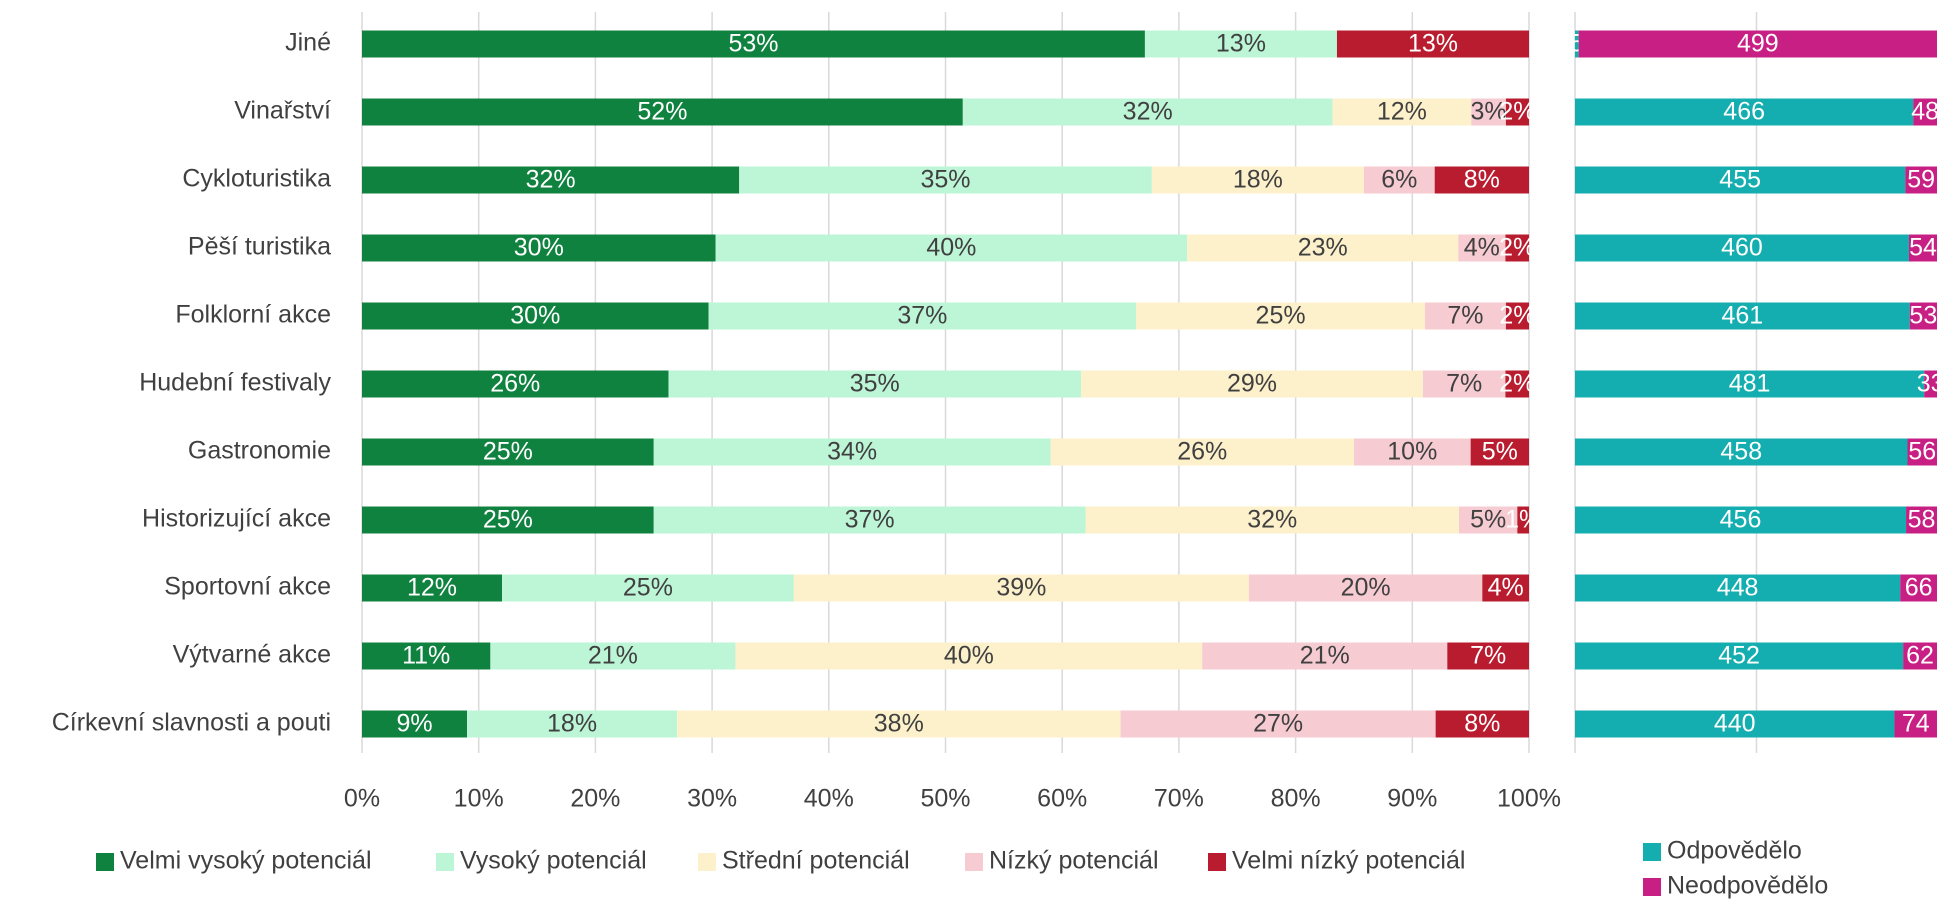 This screenshot has width=1937, height=904. I want to click on data-label: 27%, so click(1278, 724).